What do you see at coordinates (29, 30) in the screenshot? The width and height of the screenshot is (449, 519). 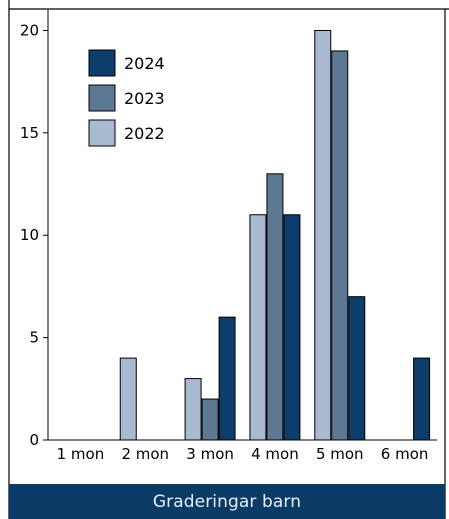 I see `y-tick-label: 20` at bounding box center [29, 30].